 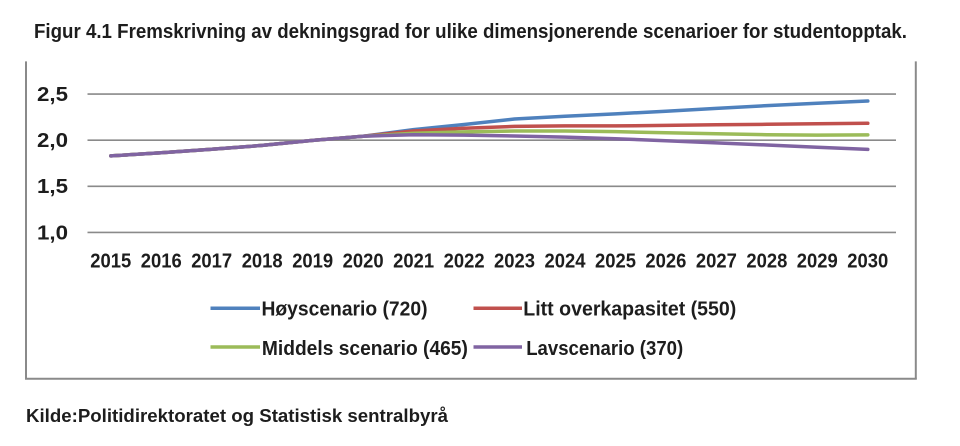 I want to click on svg-text: 1,5, so click(x=52, y=187).